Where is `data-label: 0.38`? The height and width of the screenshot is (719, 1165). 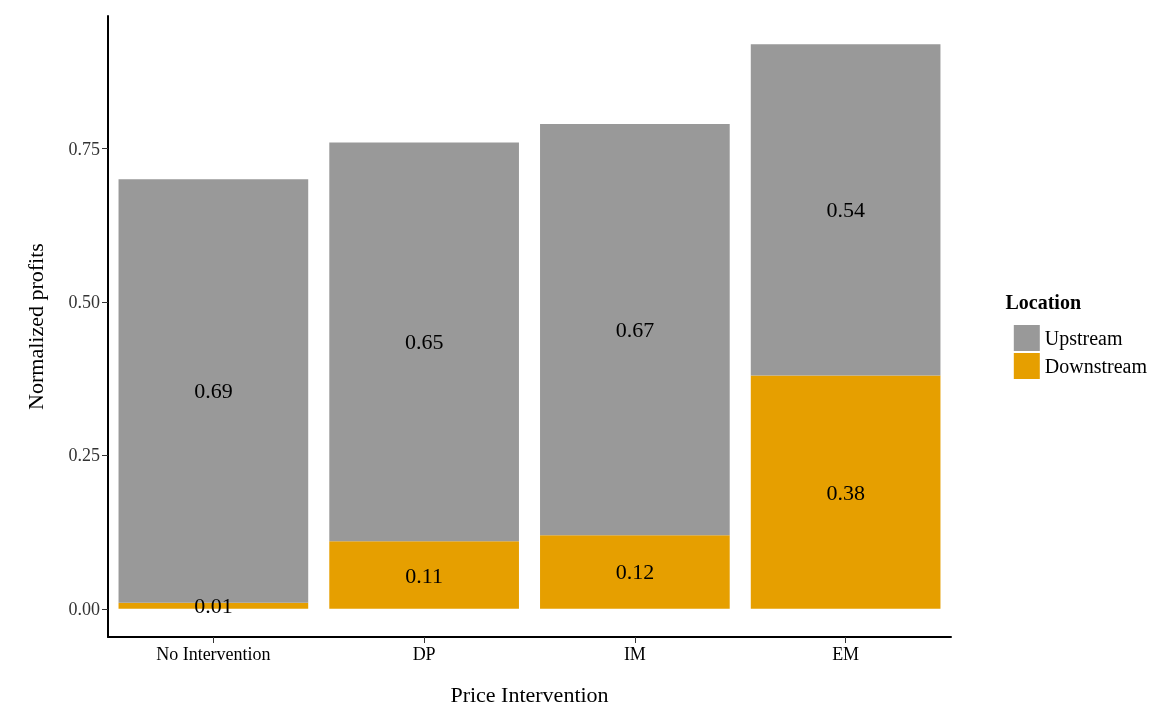 data-label: 0.38 is located at coordinates (845, 492).